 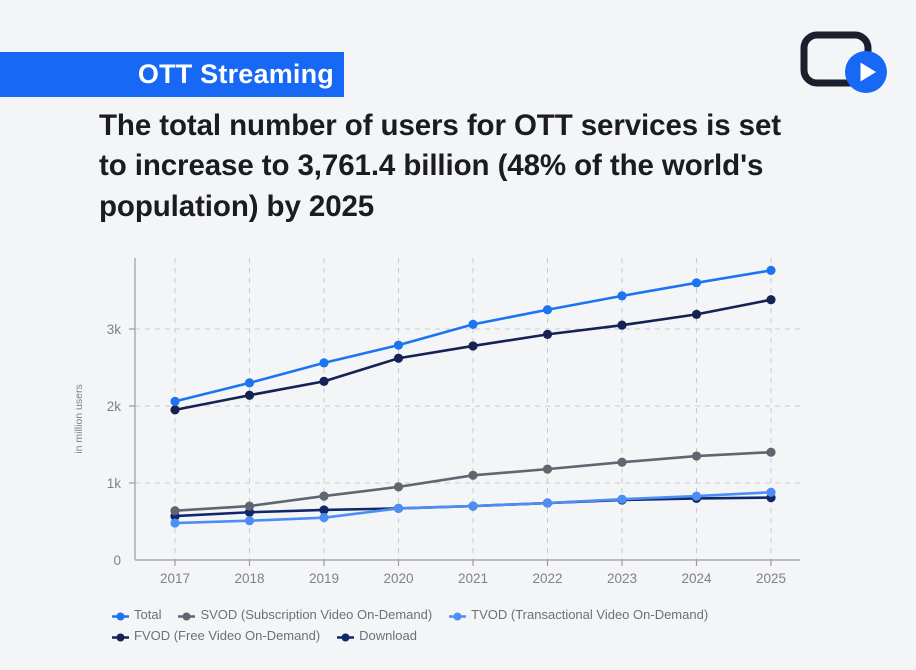 I want to click on chart-y-axis-title: in million users, so click(x=79, y=418).